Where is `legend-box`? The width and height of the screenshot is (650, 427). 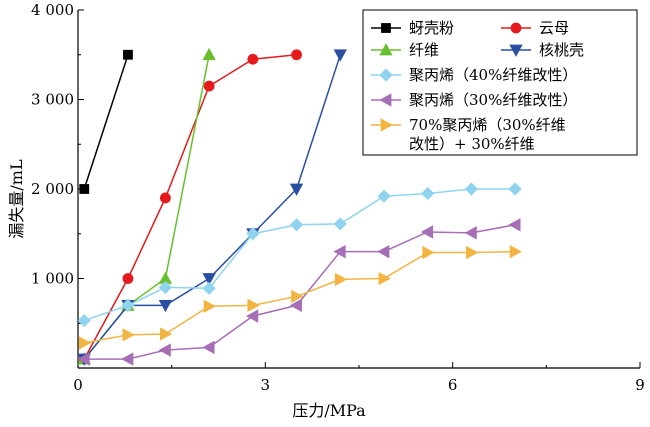
legend-box is located at coordinates (500, 82).